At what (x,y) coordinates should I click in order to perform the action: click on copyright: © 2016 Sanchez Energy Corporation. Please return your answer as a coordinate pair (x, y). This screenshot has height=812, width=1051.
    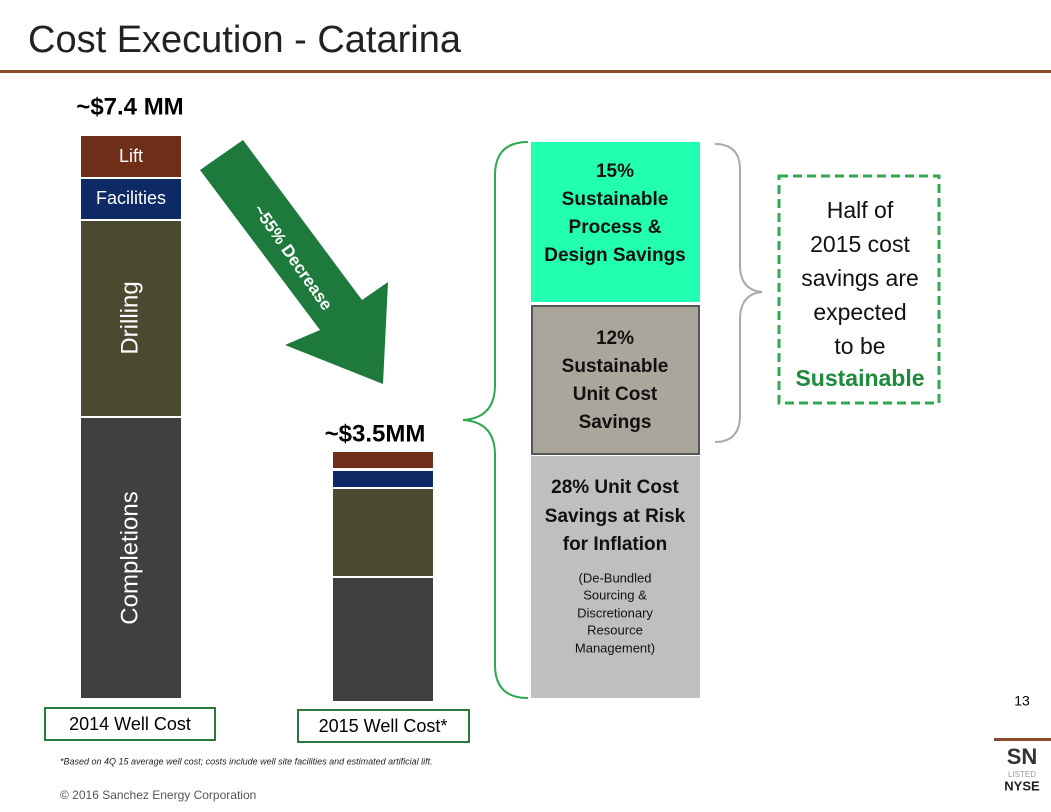
    Looking at the image, I should click on (158, 795).